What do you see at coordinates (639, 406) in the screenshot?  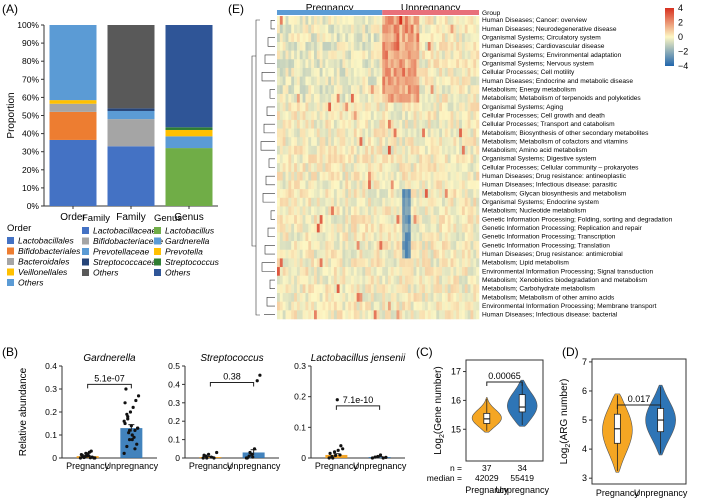 I see `significance-bracket` at bounding box center [639, 406].